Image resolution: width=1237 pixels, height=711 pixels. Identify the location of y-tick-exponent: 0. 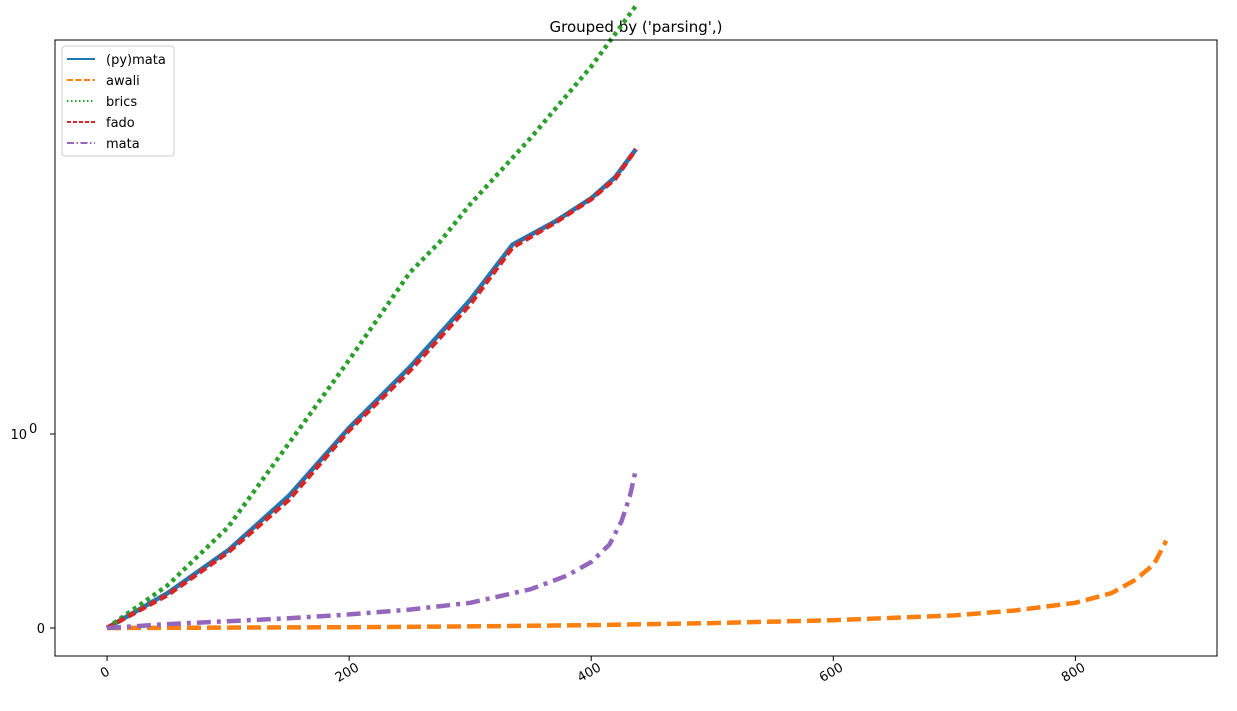
(33, 429).